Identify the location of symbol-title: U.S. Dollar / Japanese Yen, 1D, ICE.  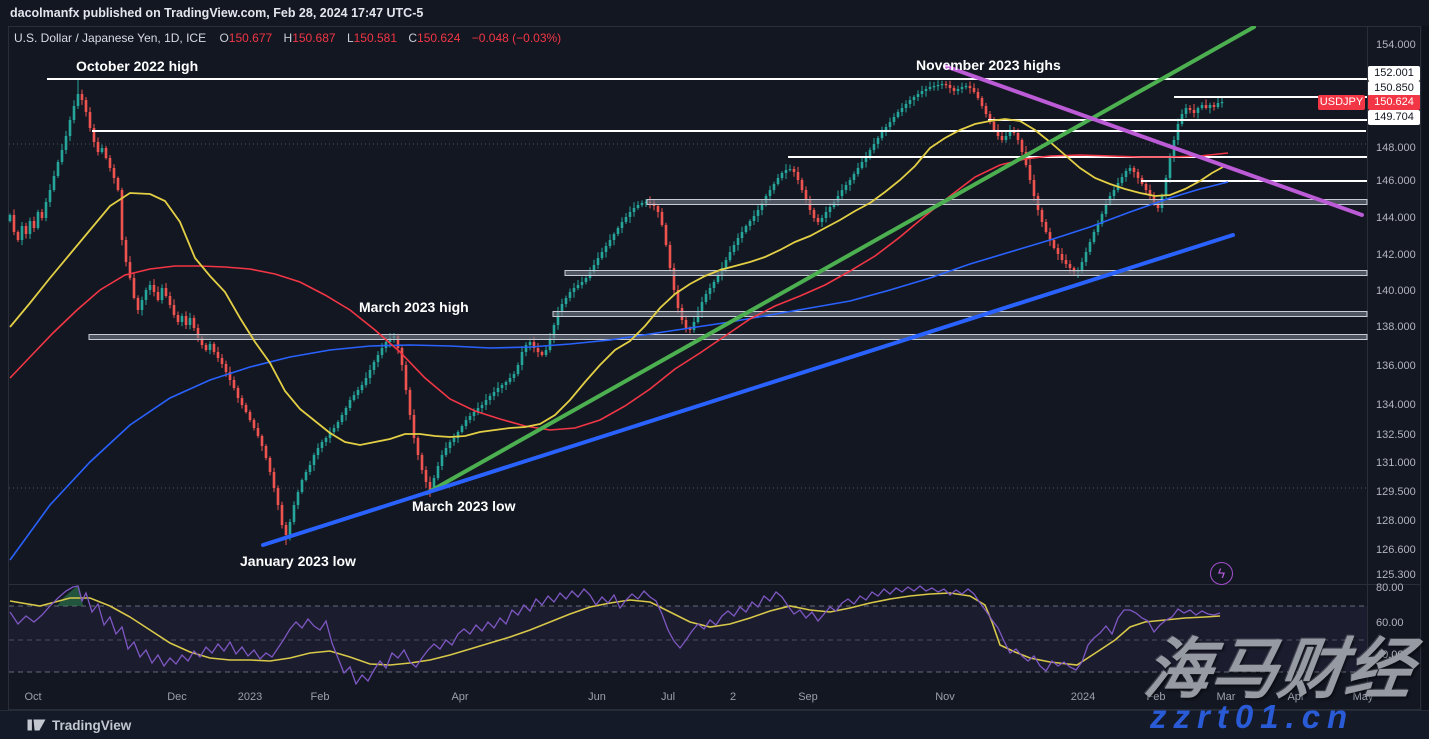
(110, 38).